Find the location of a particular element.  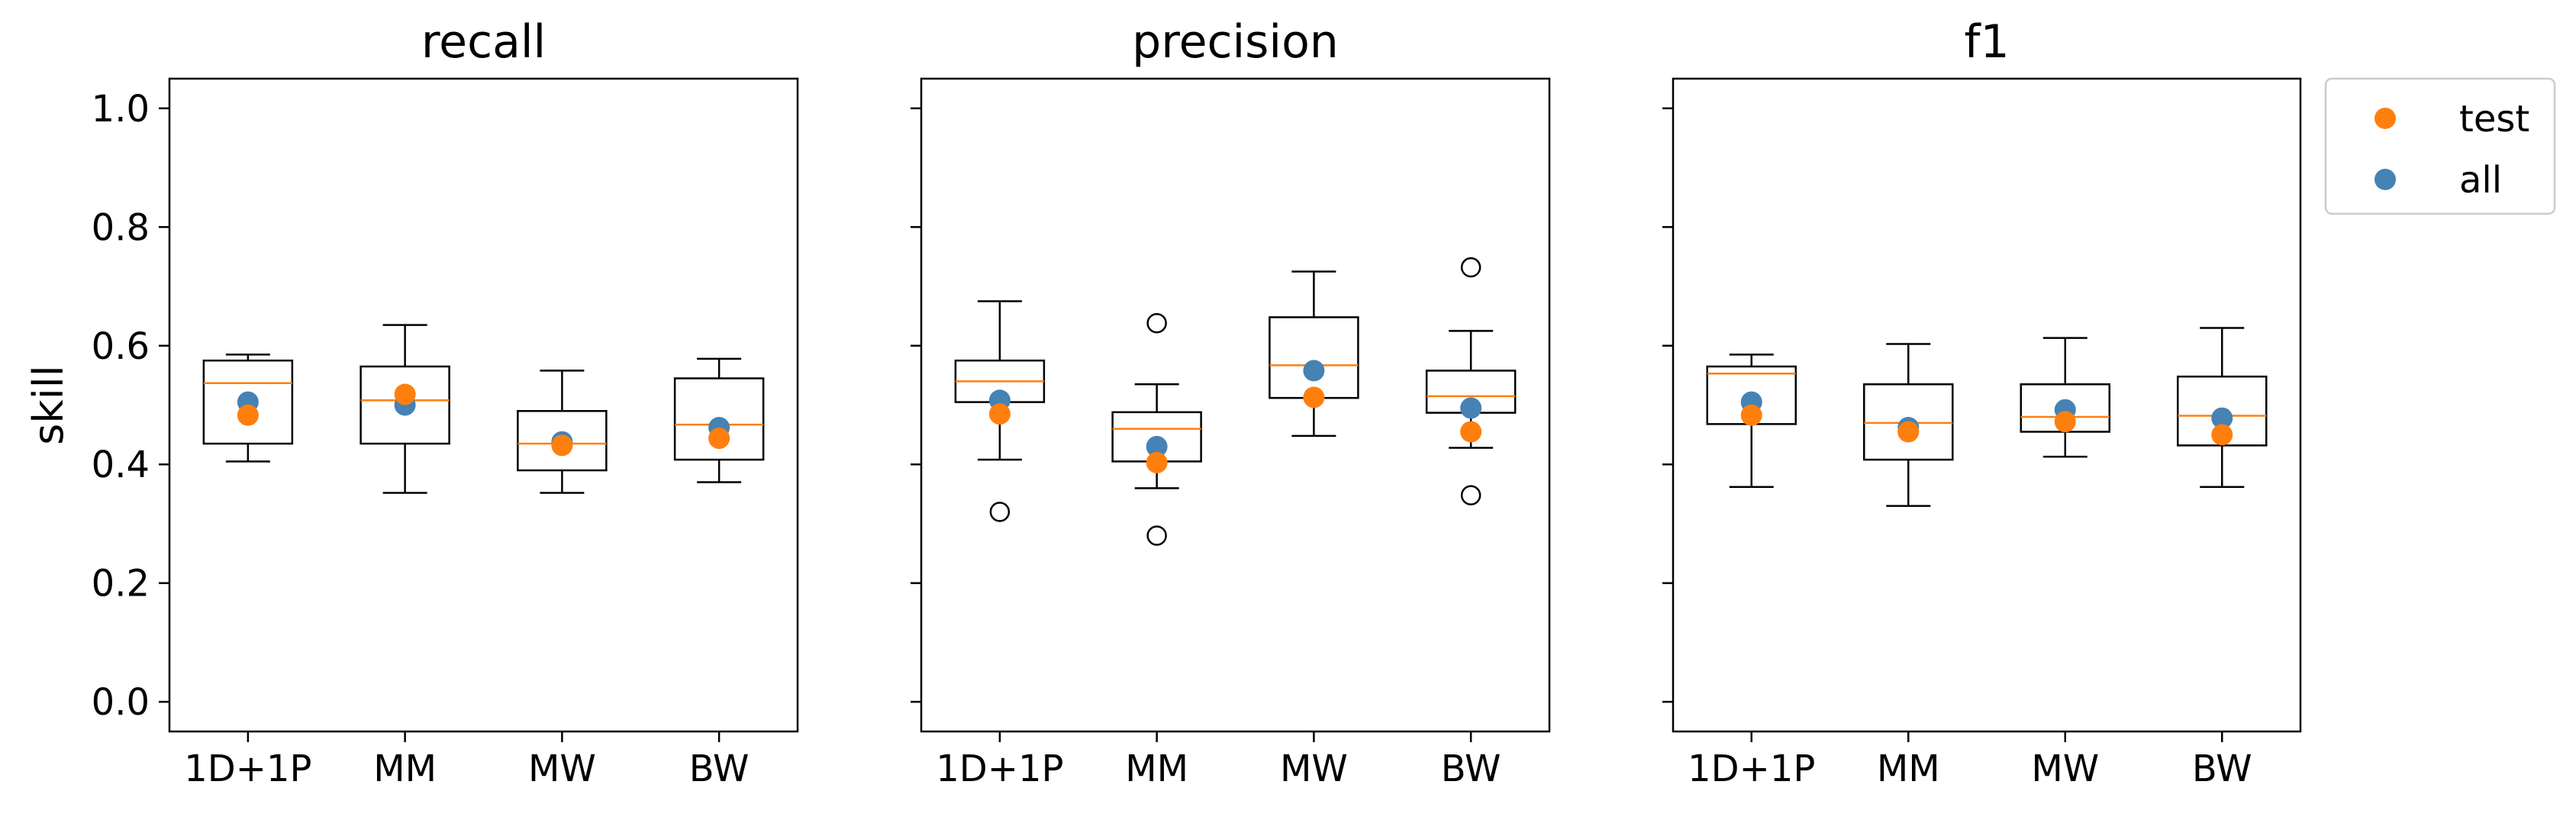

legend: test all is located at coordinates (2440, 146).